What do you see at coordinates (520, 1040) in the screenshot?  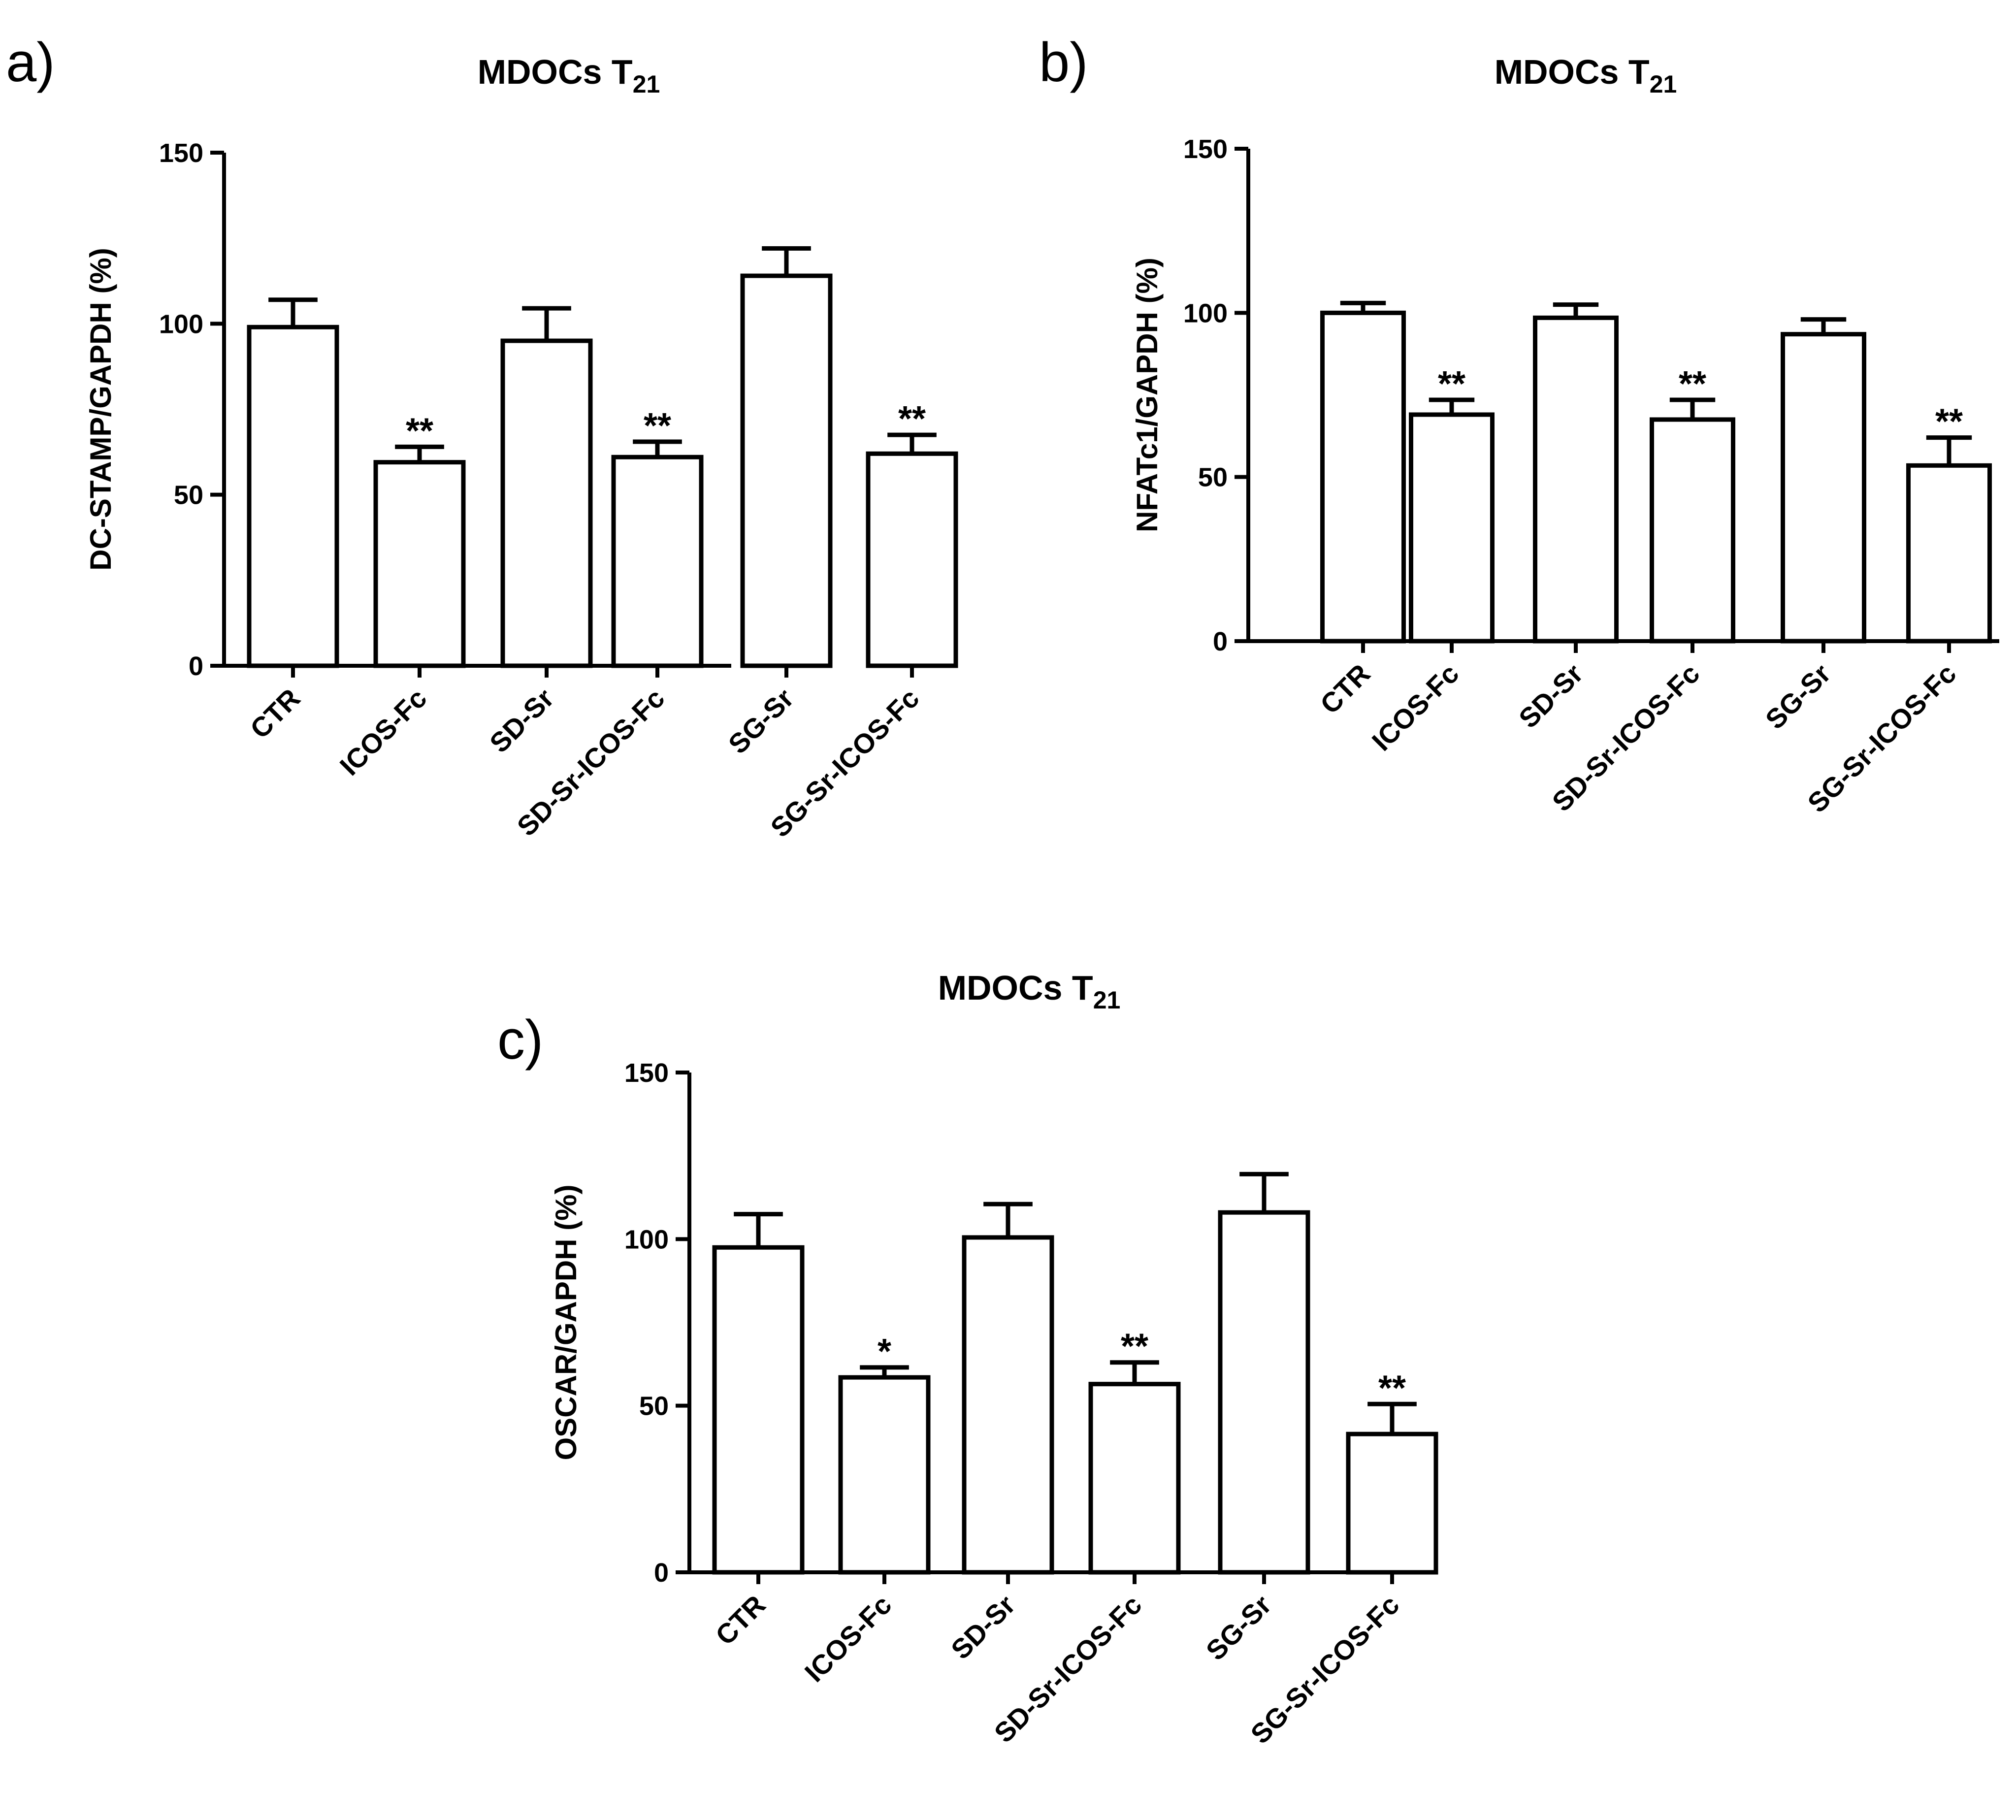 I see `panel-letter: c)` at bounding box center [520, 1040].